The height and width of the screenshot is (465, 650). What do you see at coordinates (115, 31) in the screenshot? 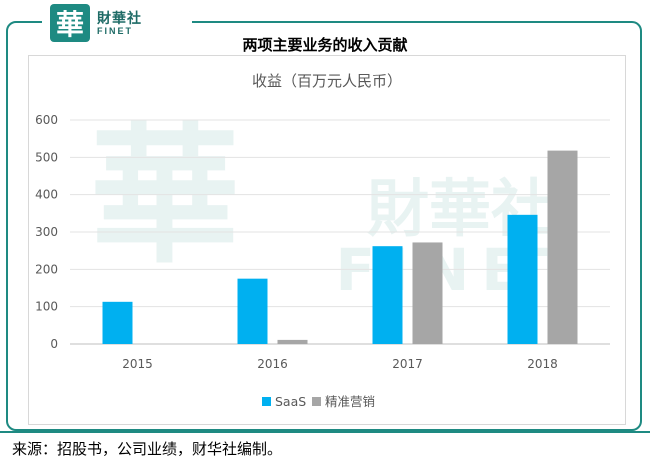
I see `brand-name-en: FINET` at bounding box center [115, 31].